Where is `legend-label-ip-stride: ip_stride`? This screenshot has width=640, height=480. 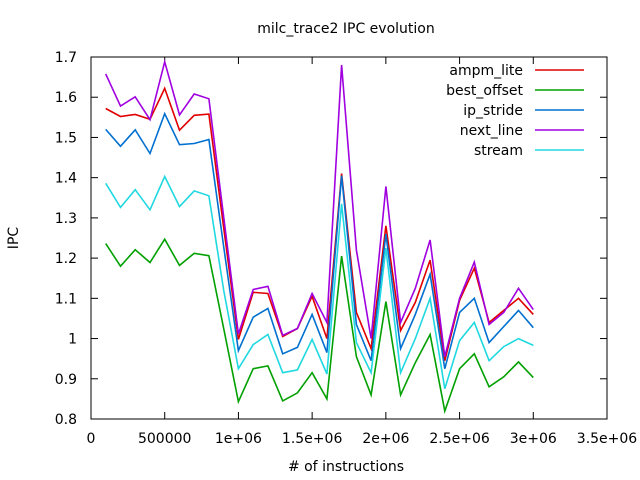
legend-label-ip-stride: ip_stride is located at coordinates (493, 111).